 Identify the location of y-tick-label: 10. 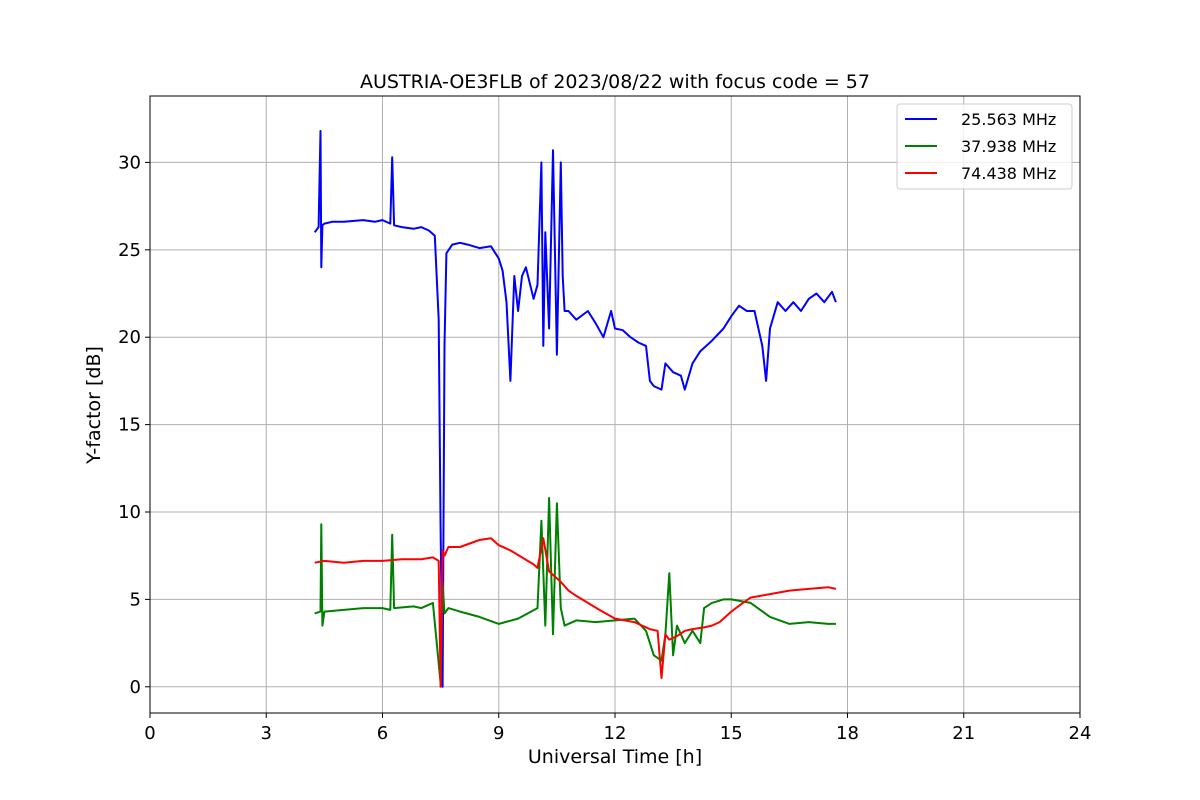
(129, 512).